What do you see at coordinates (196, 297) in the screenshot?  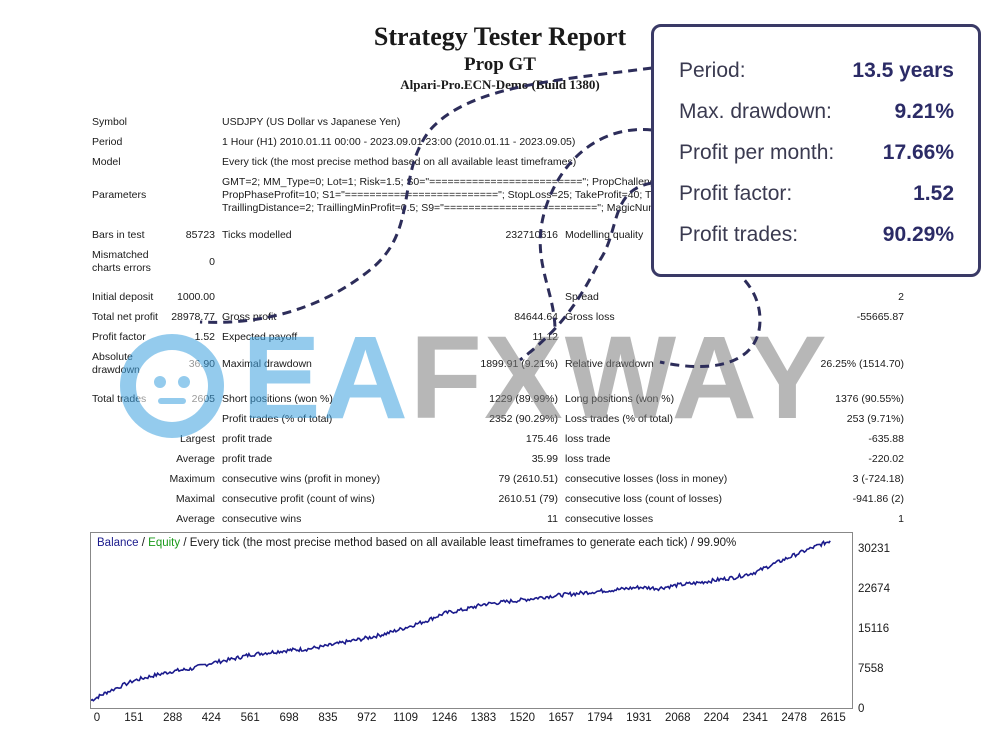 I see `initial-deposit-value: 1000.00` at bounding box center [196, 297].